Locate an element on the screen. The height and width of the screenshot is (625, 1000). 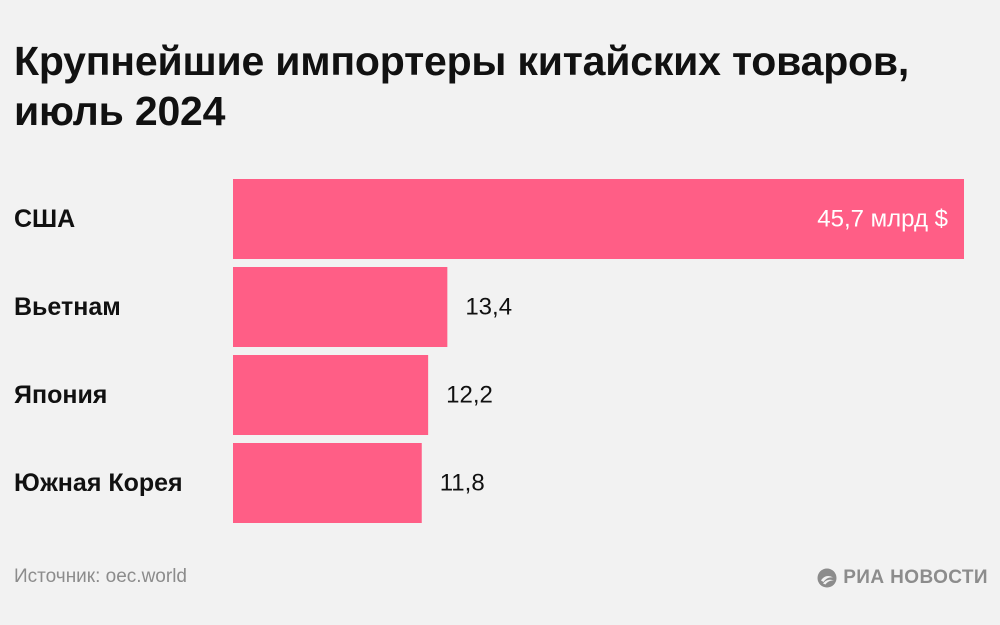
category-label: Япония is located at coordinates (60, 395).